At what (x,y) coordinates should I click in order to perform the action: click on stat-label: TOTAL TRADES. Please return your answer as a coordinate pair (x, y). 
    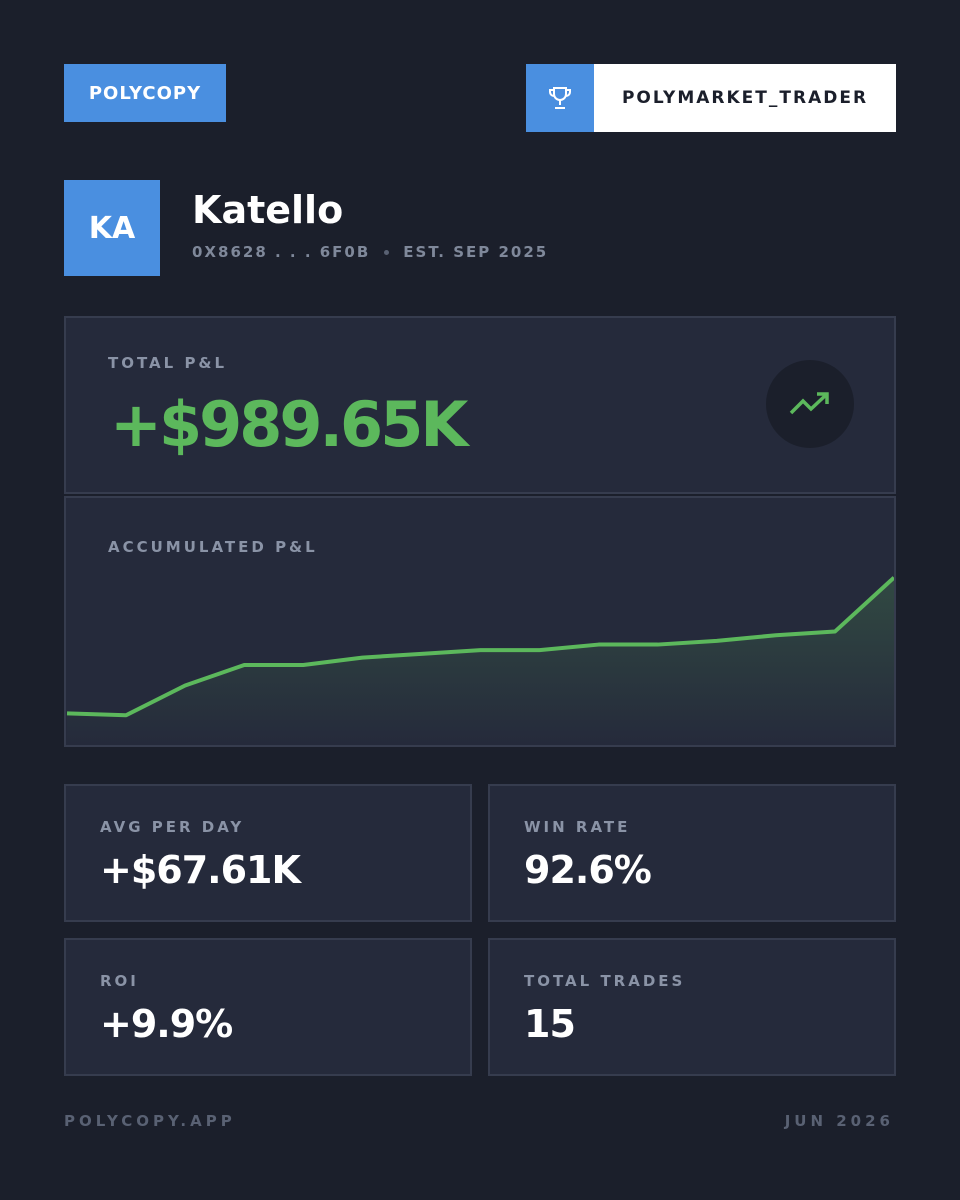
    Looking at the image, I should click on (605, 981).